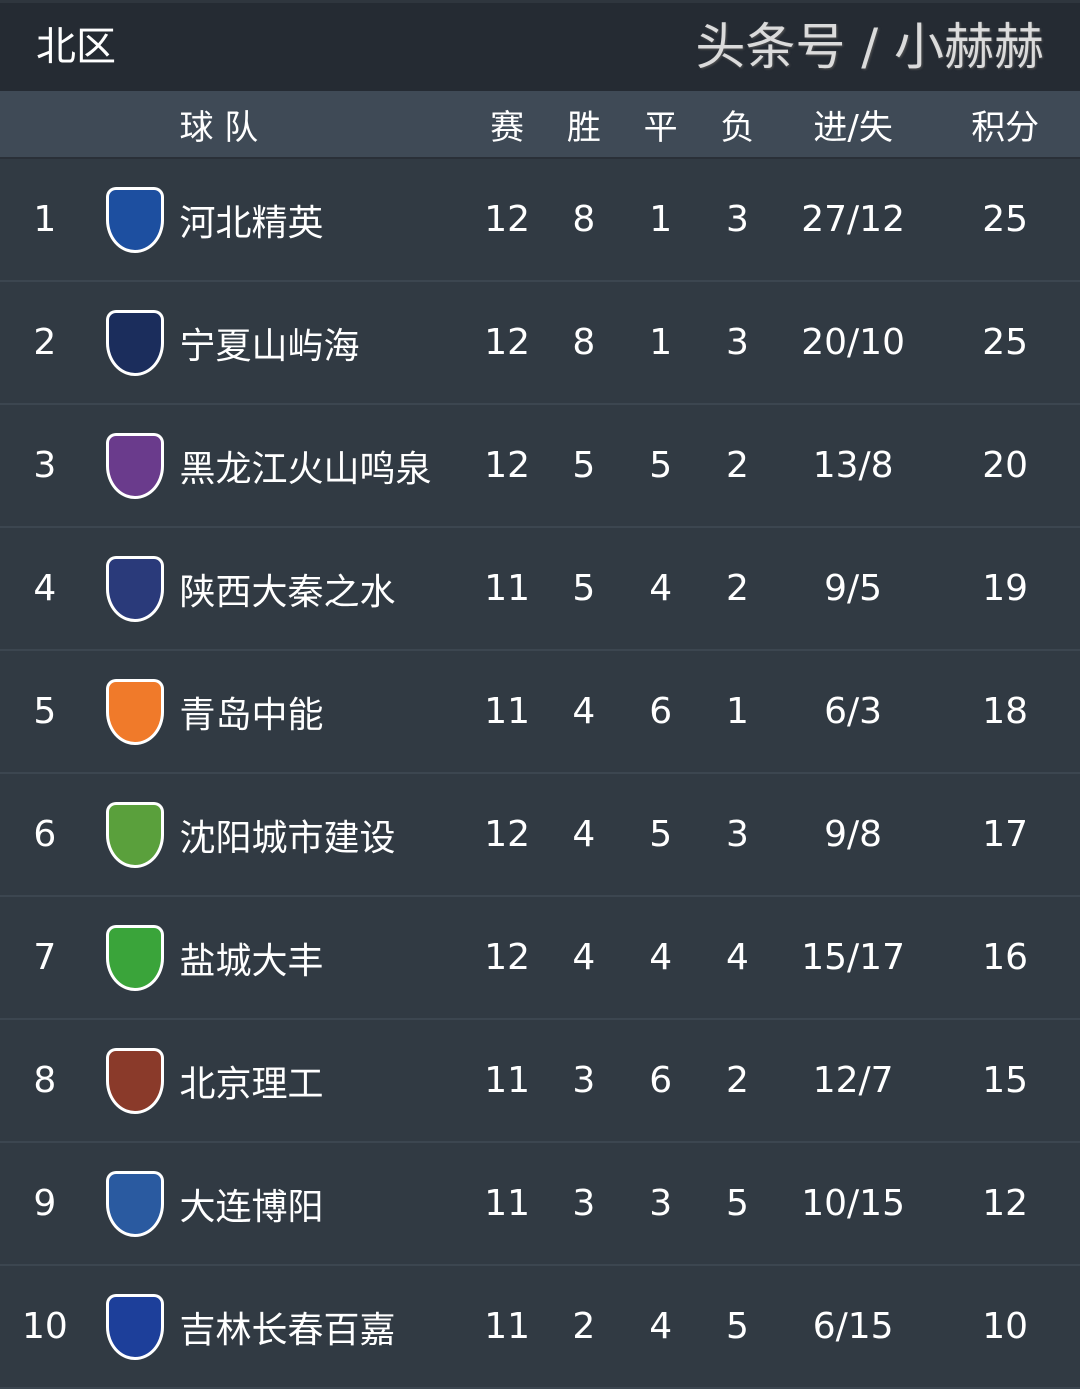 This screenshot has height=1389, width=1080. I want to click on table-row: 9 大连博阳 11 3 3 5 10/15 12, so click(540, 1204).